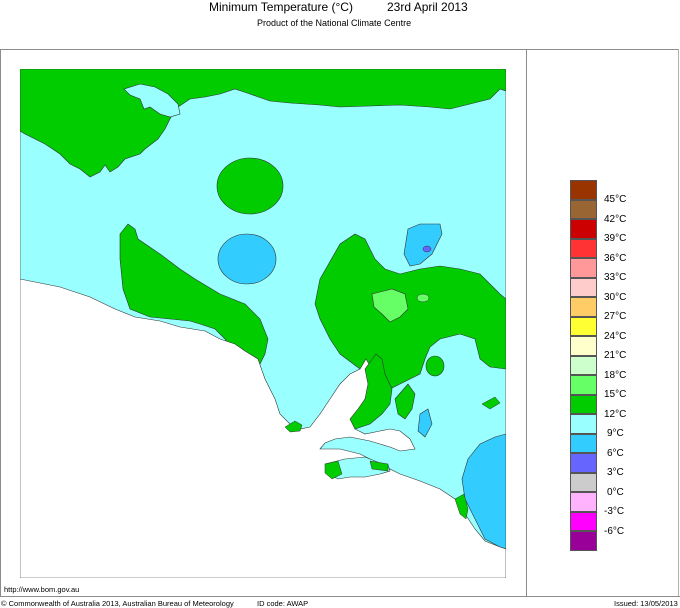 This screenshot has width=680, height=608. Describe the element at coordinates (614, 511) in the screenshot. I see `legend-label: -3°C` at that location.